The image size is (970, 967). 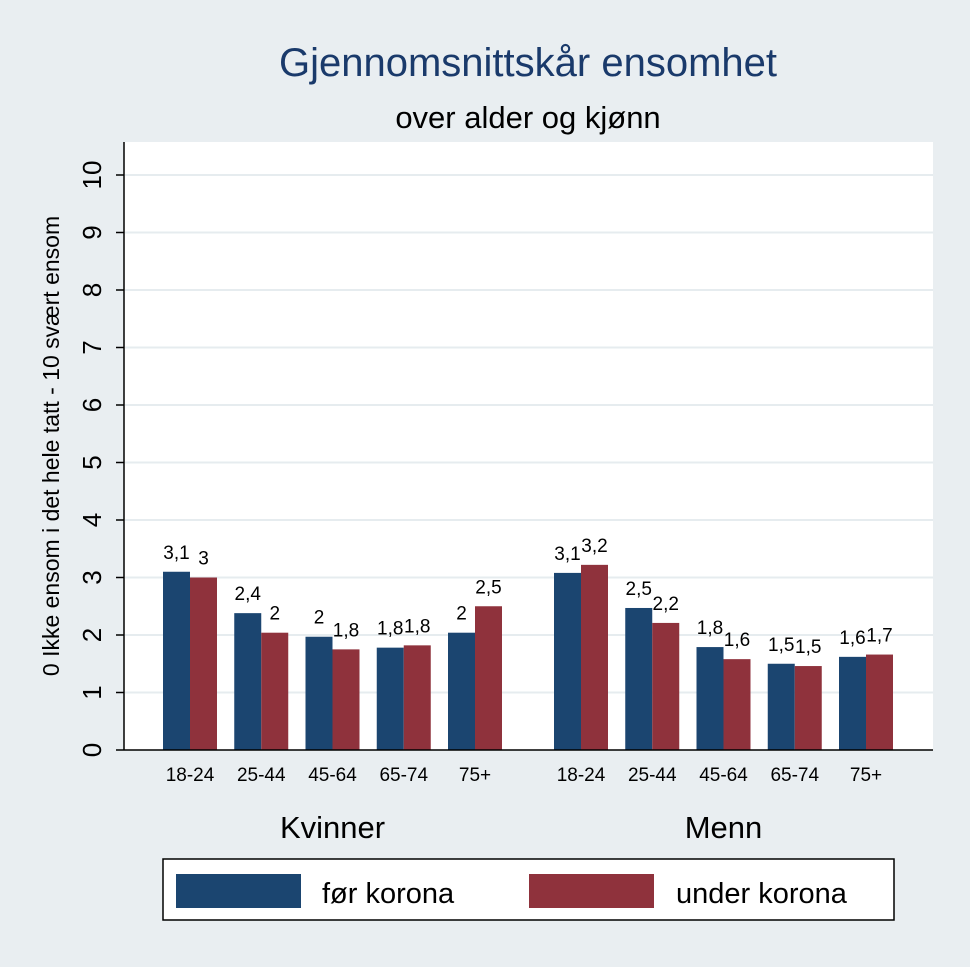 I want to click on data-label: 1,7, so click(x=879, y=636).